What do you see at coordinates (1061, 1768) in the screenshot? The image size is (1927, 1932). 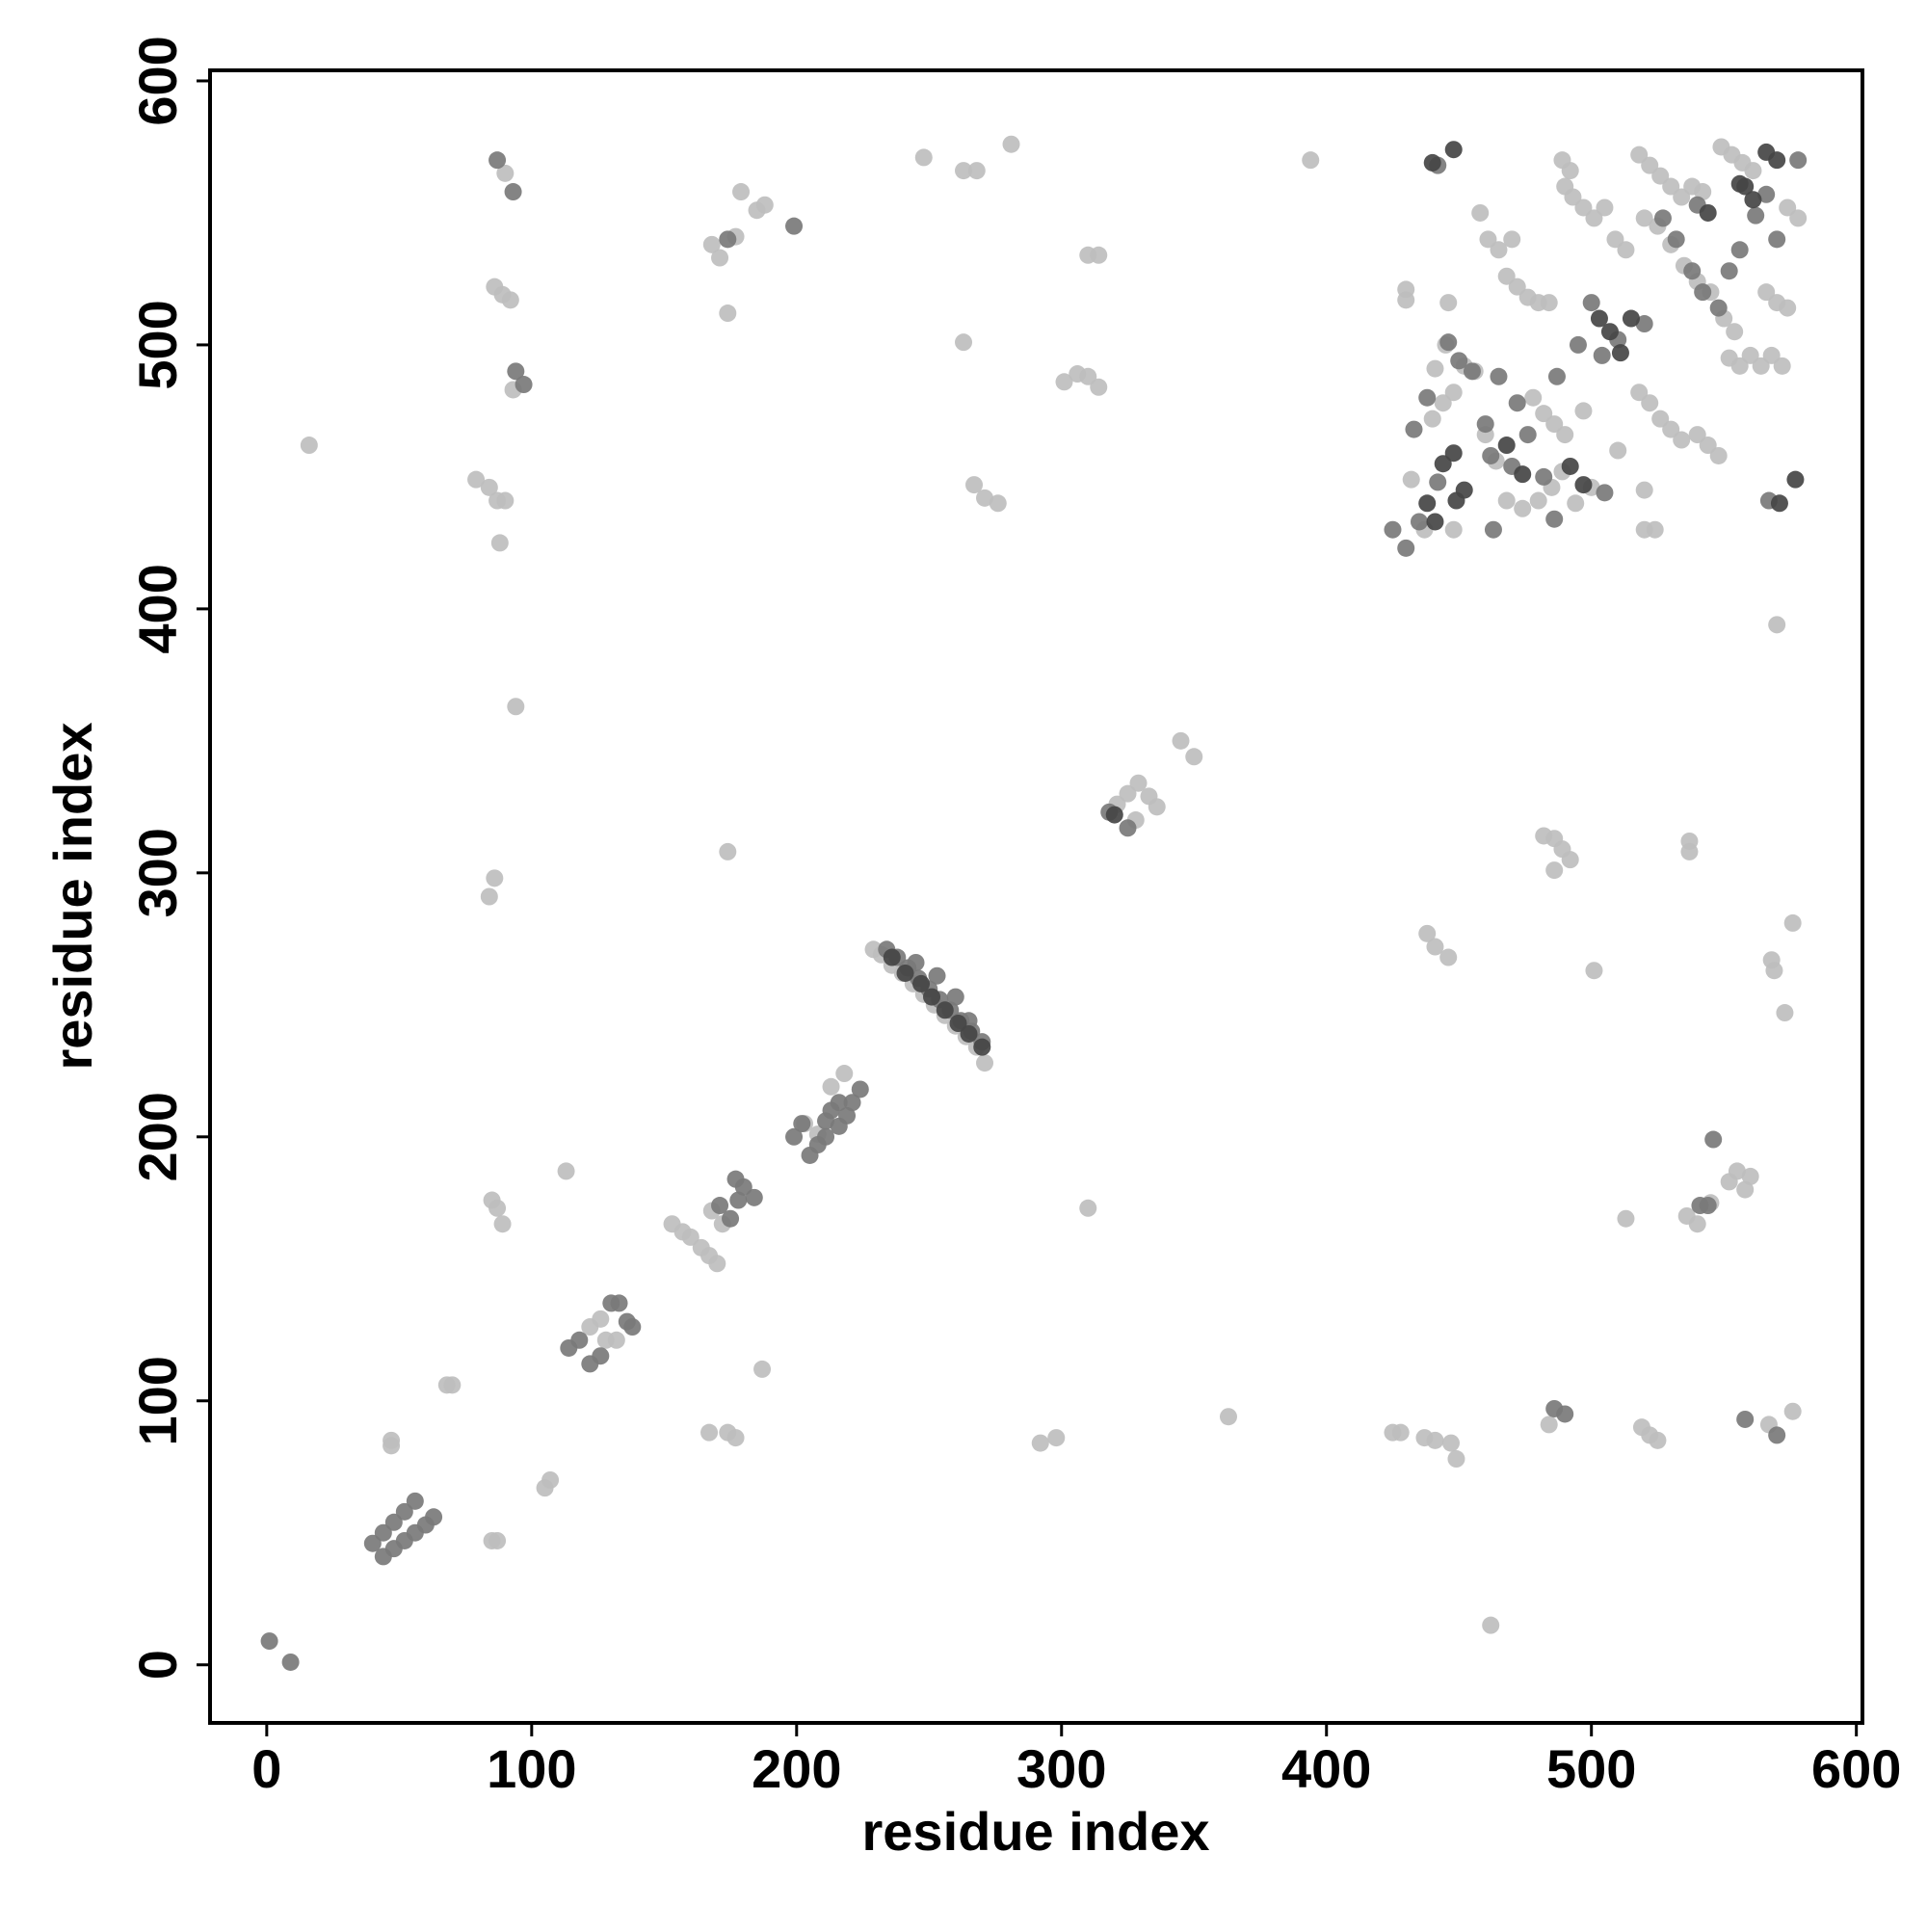 I see `x-tick-label: 300` at bounding box center [1061, 1768].